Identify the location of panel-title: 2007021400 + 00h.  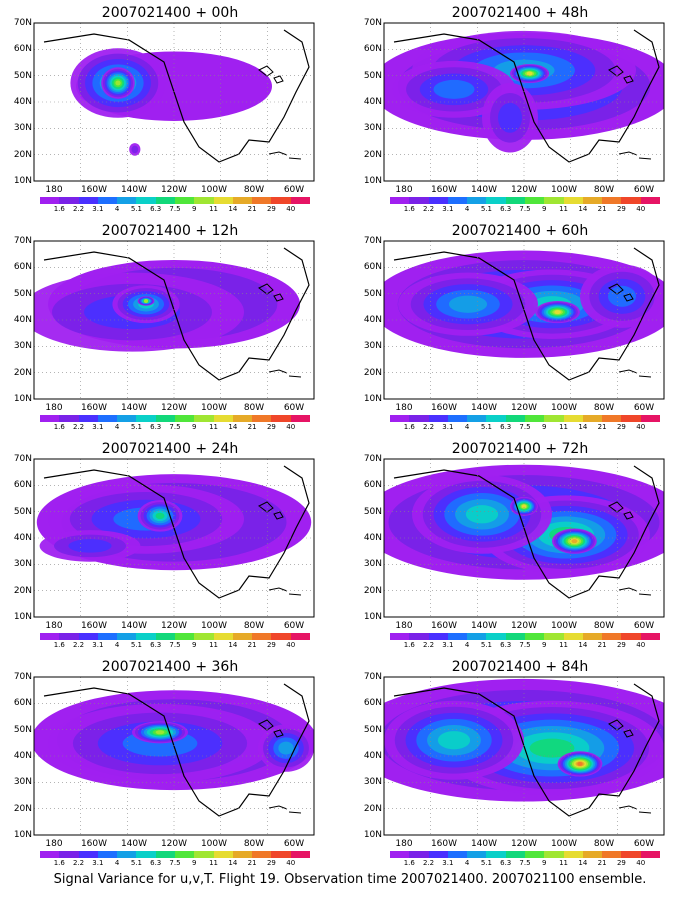
(170, 13).